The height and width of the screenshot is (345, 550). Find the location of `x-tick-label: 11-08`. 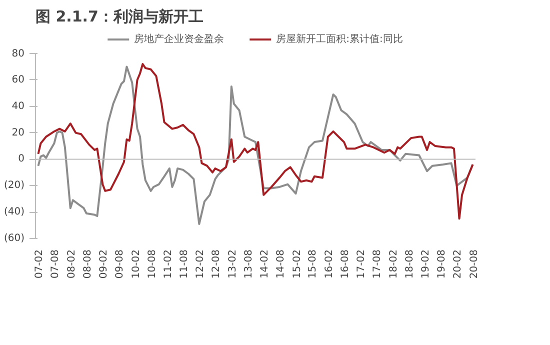

x-tick-label: 11-08 is located at coordinates (184, 264).